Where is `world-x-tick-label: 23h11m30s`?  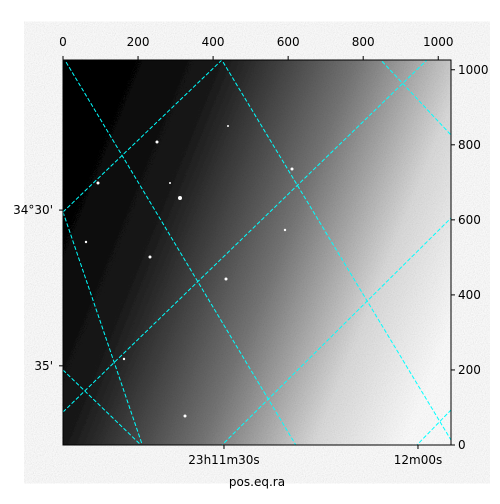
world-x-tick-label: 23h11m30s is located at coordinates (223, 460).